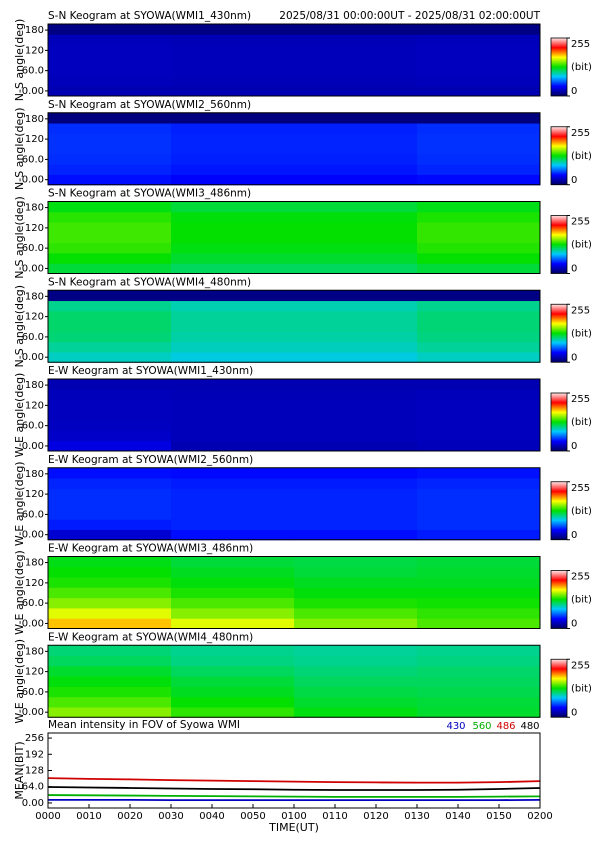 The image size is (595, 842). What do you see at coordinates (574, 357) in the screenshot?
I see `colorbar-tick-label: 0` at bounding box center [574, 357].